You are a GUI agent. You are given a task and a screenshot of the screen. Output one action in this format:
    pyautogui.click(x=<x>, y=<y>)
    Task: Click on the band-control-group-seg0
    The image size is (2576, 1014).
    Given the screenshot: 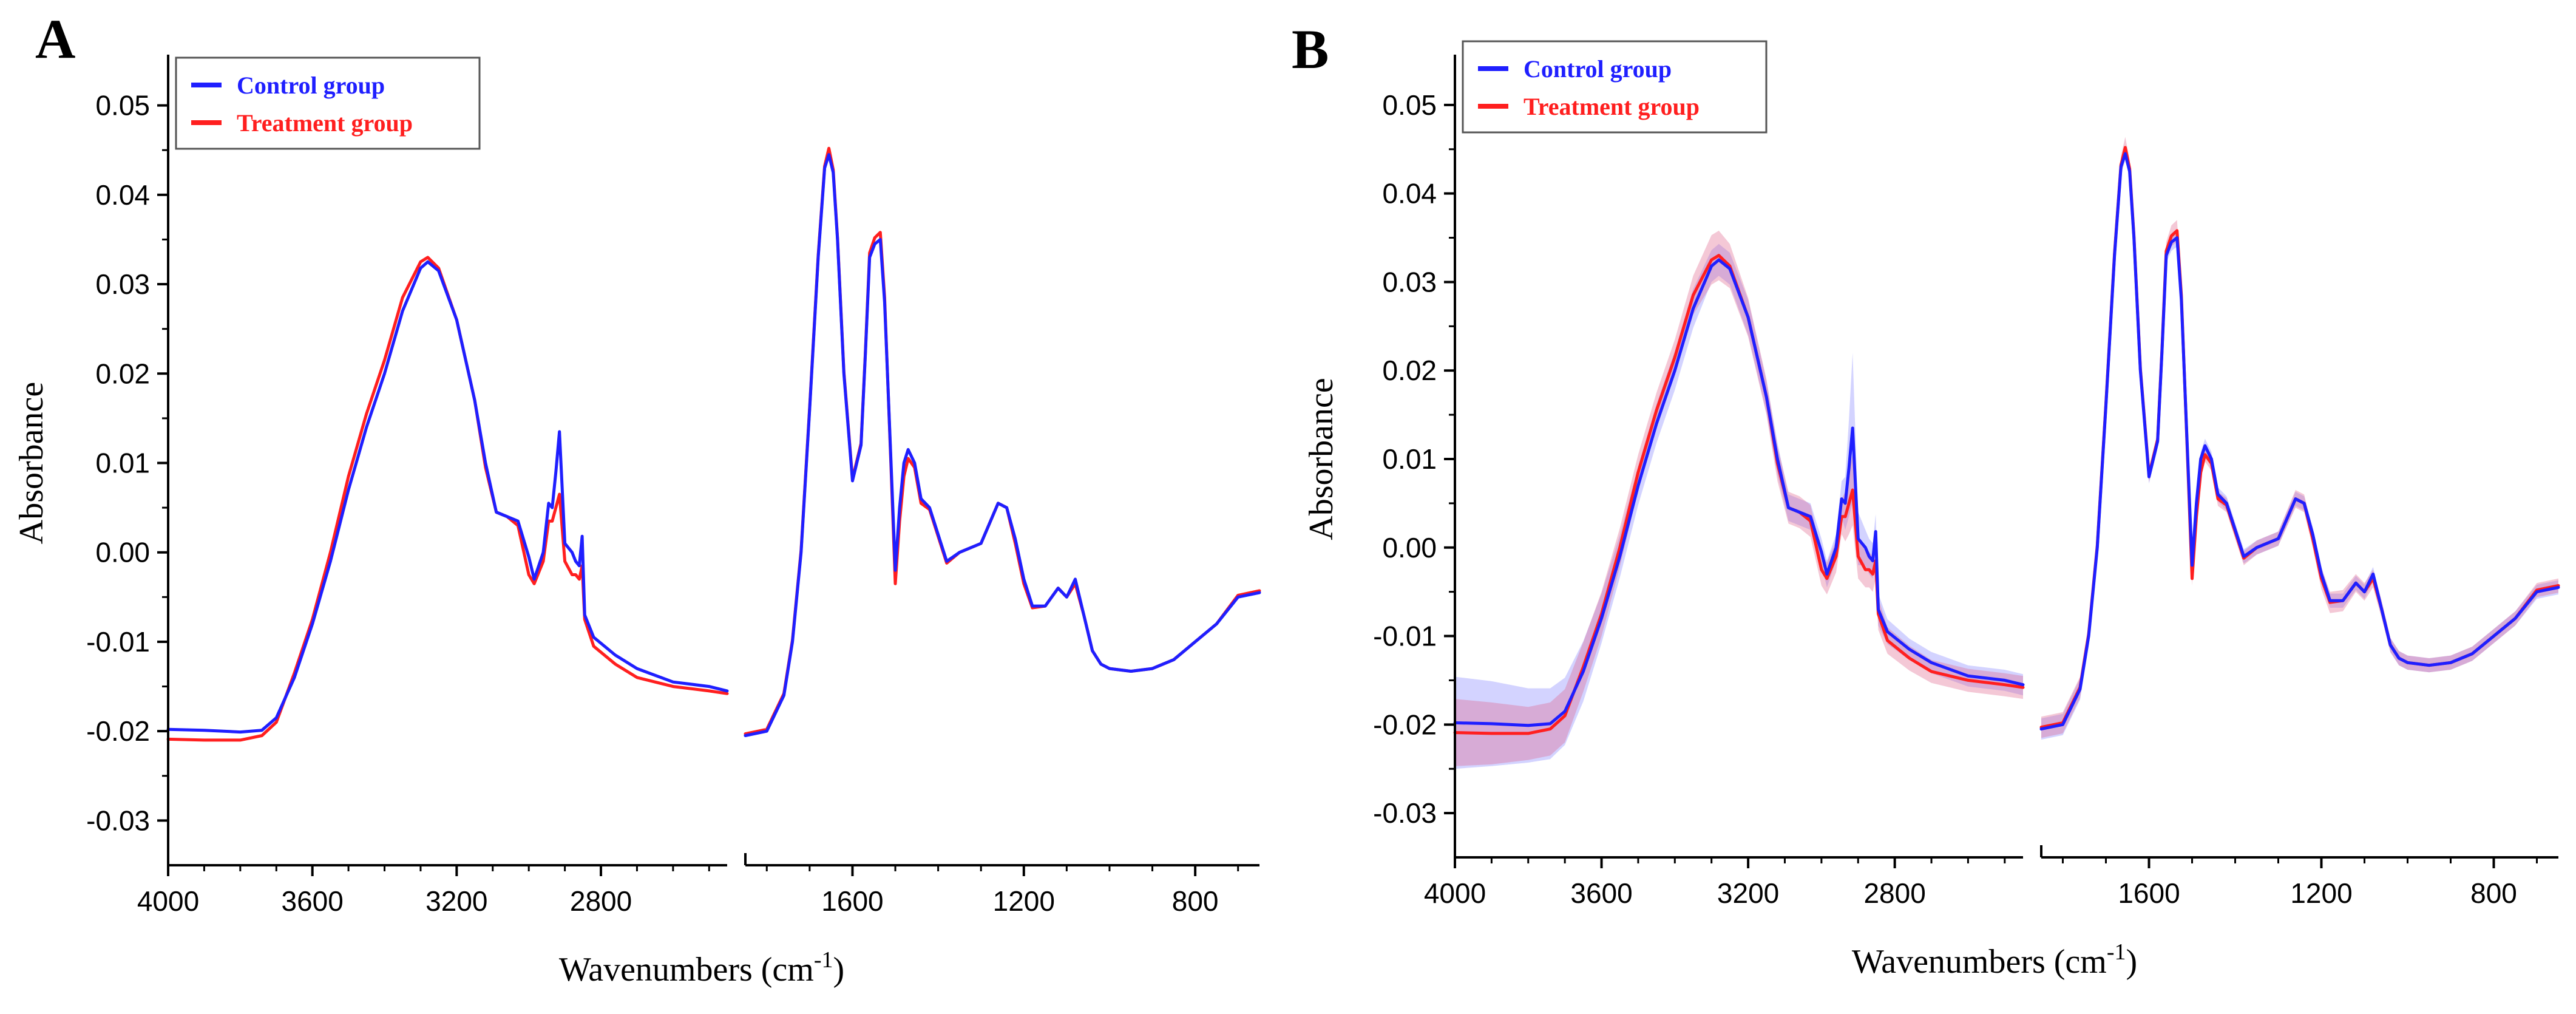 What is the action you would take?
    pyautogui.click(x=1739, y=506)
    